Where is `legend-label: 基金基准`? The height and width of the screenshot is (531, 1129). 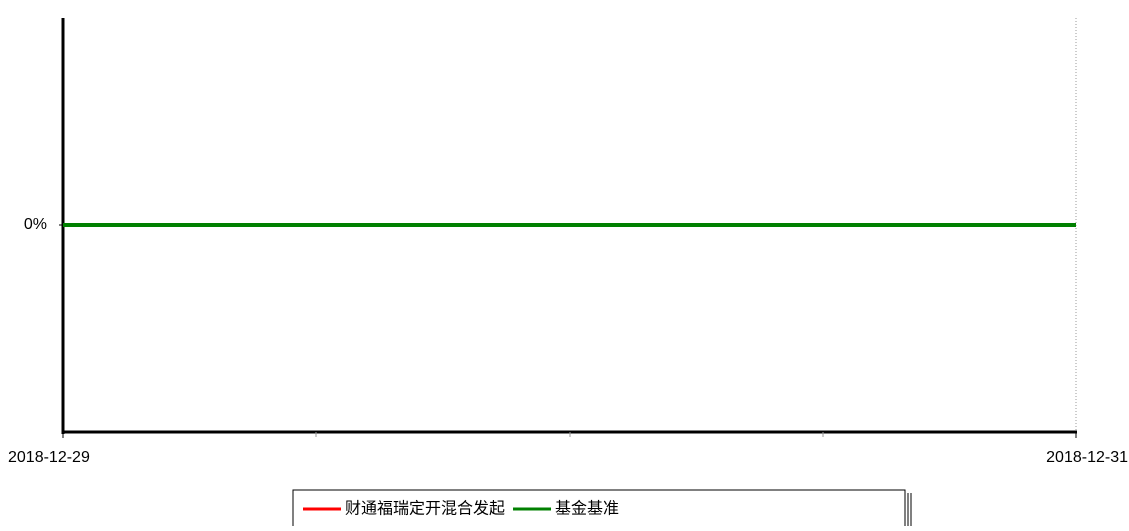 legend-label: 基金基准 is located at coordinates (587, 508).